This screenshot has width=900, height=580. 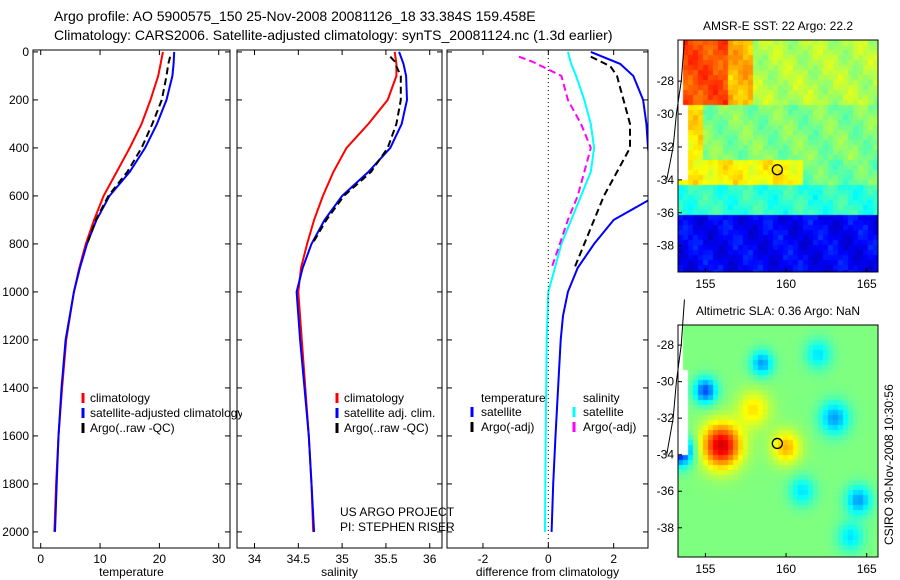 I want to click on y-tick-label: 1800, so click(x=15, y=484).